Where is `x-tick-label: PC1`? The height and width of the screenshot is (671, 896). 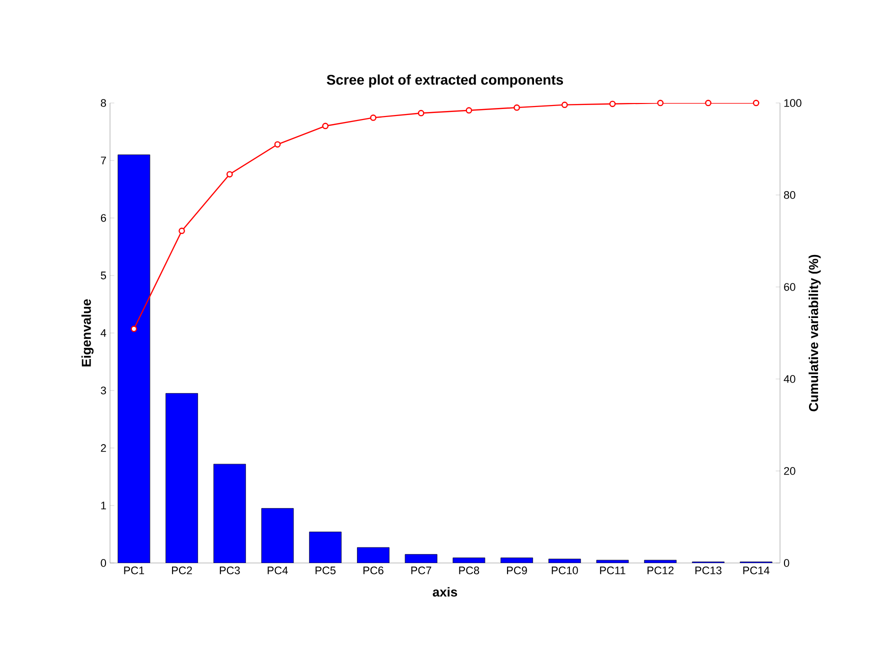 x-tick-label: PC1 is located at coordinates (134, 570).